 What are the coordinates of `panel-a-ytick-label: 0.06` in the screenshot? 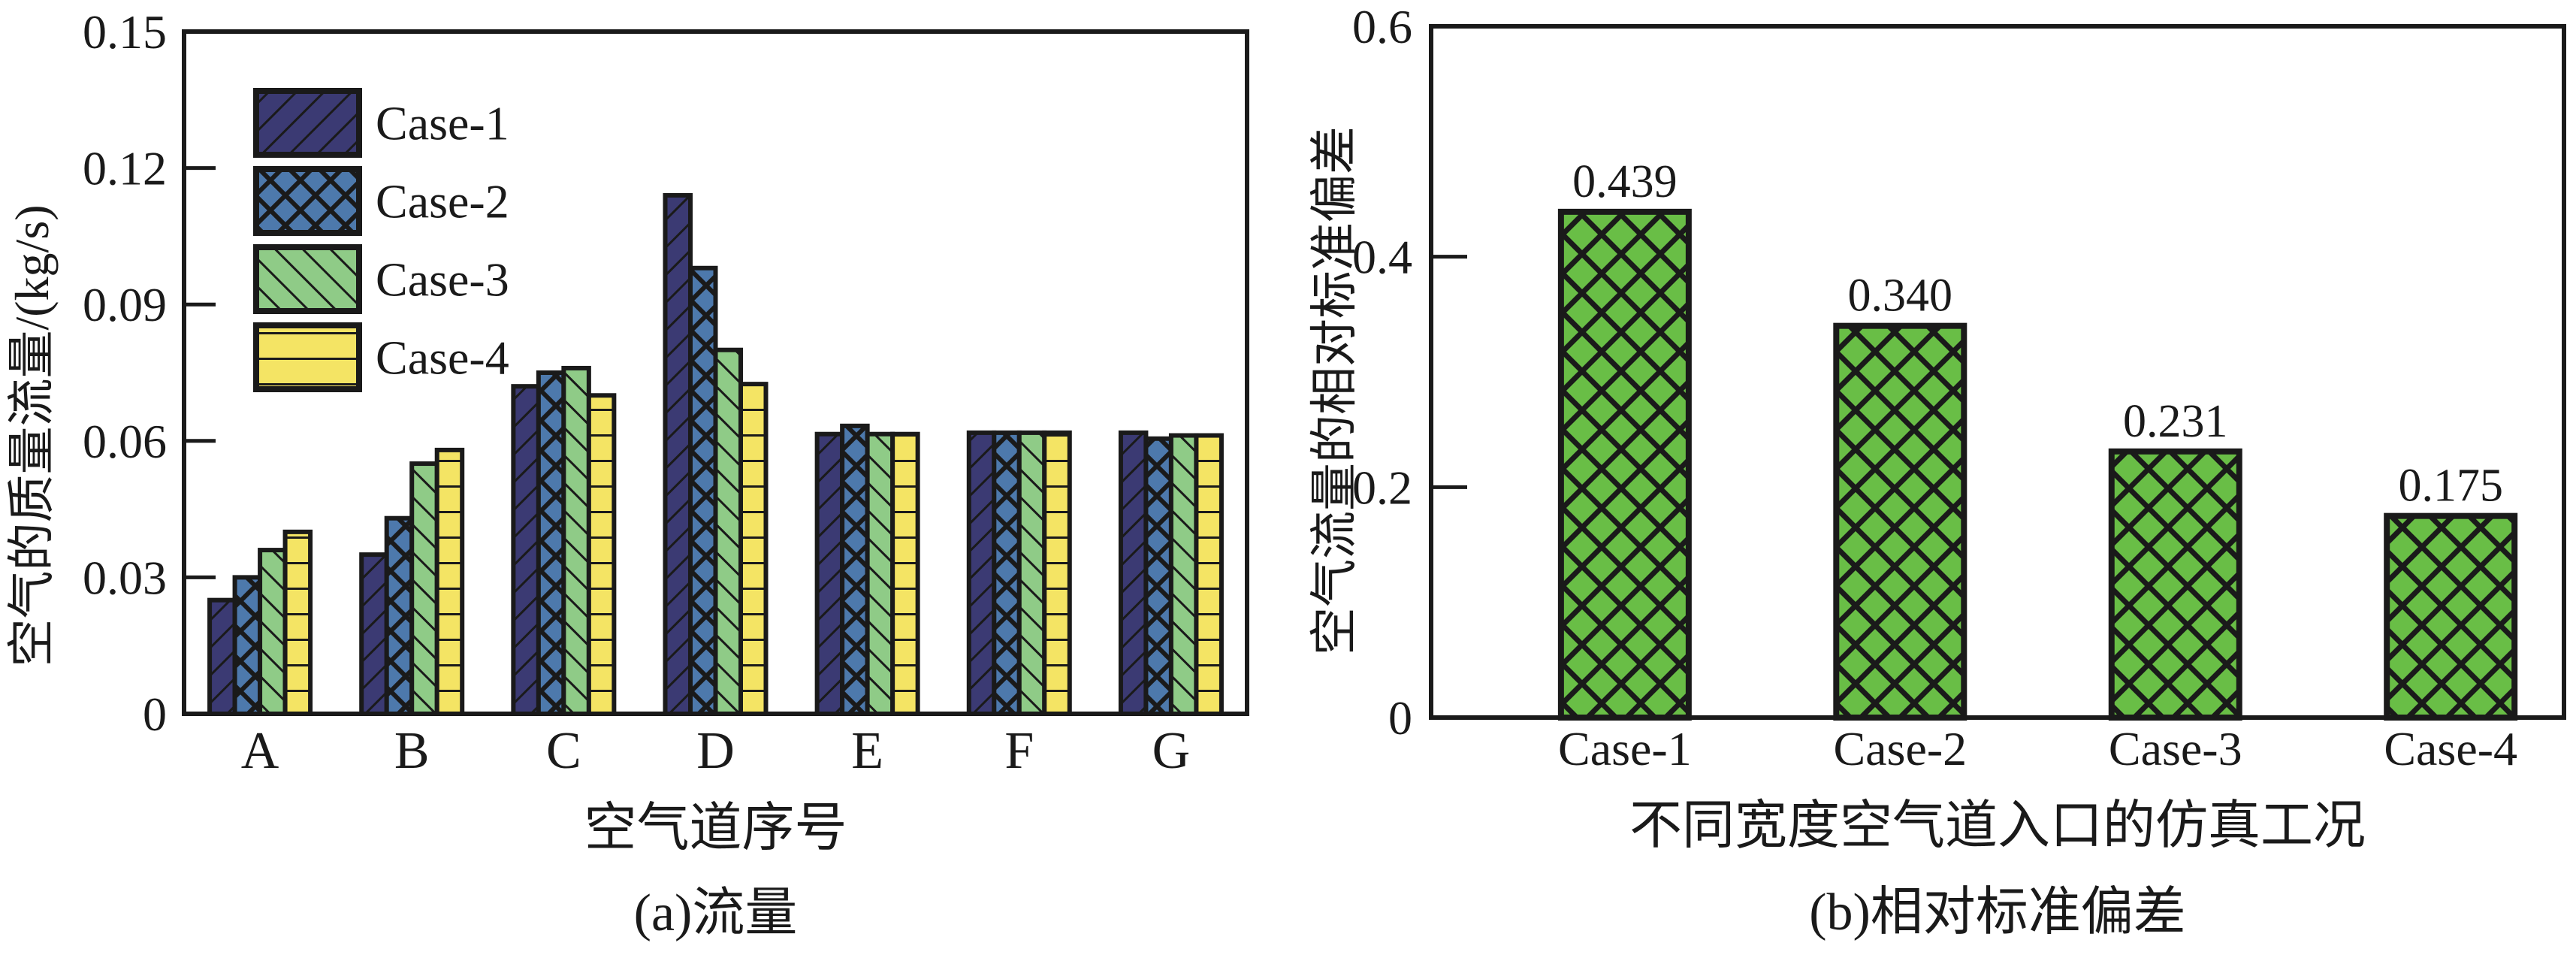 It's located at (125, 441).